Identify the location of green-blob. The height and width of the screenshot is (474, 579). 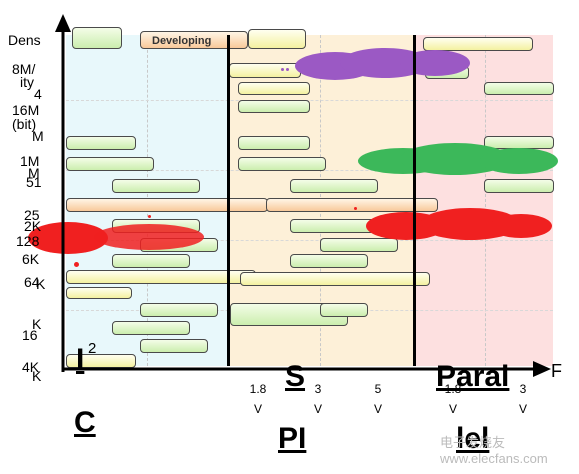
(519, 161).